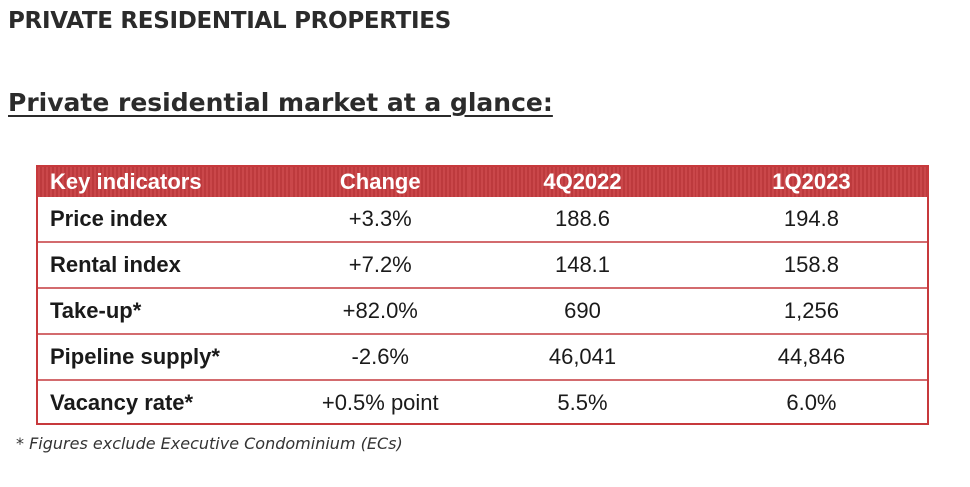 This screenshot has width=970, height=487. What do you see at coordinates (380, 402) in the screenshot?
I see `row-change: +0.5% point` at bounding box center [380, 402].